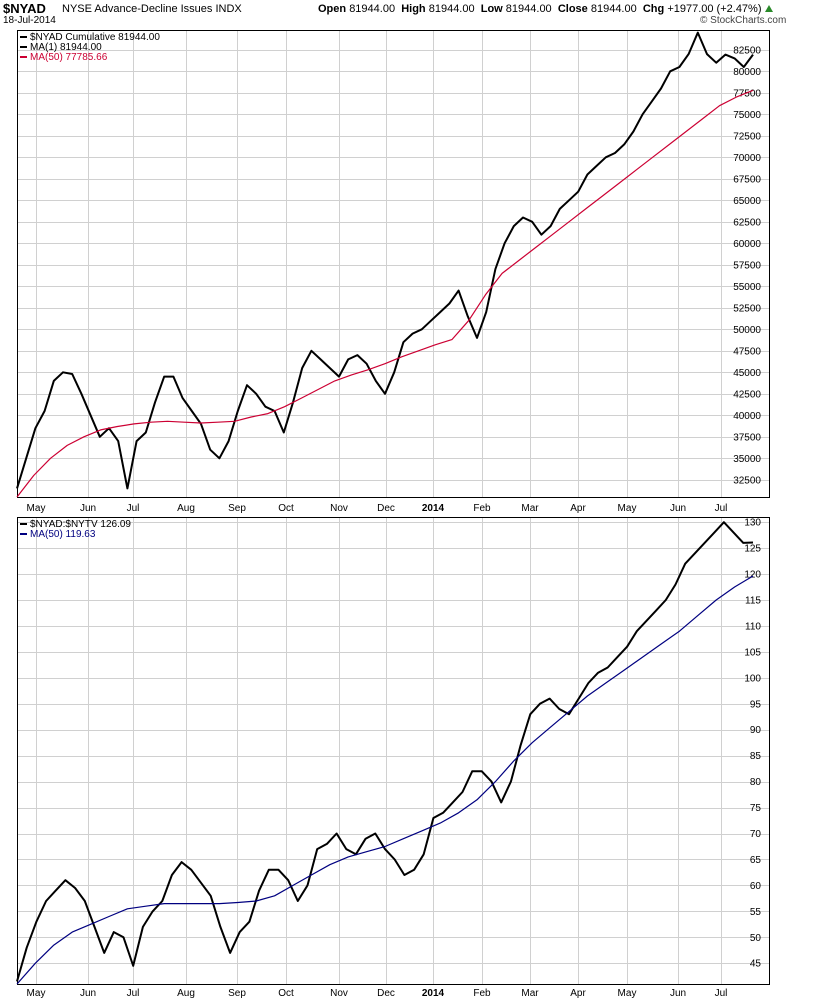 The width and height of the screenshot is (820, 1000). What do you see at coordinates (80, 524) in the screenshot?
I see `legend-entry: $NYAD:$NYTV 126.09` at bounding box center [80, 524].